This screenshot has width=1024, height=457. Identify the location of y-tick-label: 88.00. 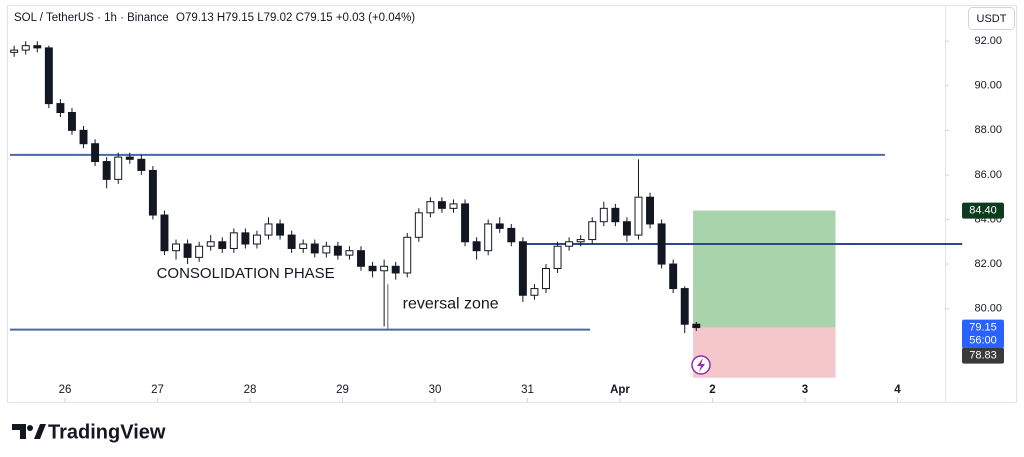
(988, 130).